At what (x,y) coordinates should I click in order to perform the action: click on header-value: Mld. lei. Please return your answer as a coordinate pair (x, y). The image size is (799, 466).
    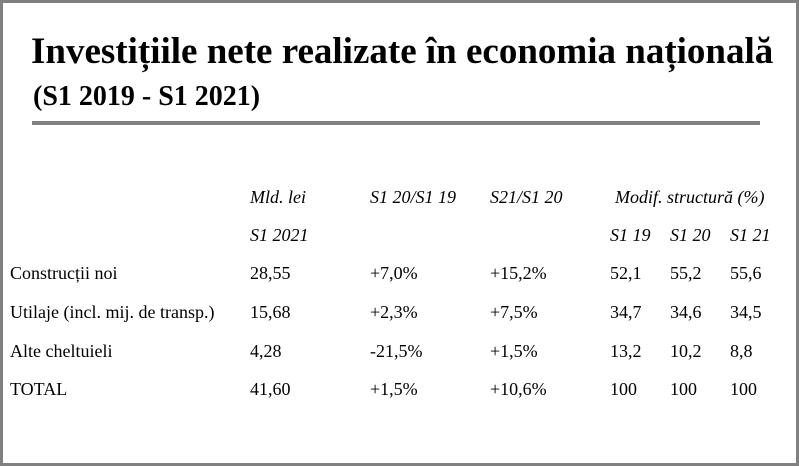
    Looking at the image, I should click on (278, 197).